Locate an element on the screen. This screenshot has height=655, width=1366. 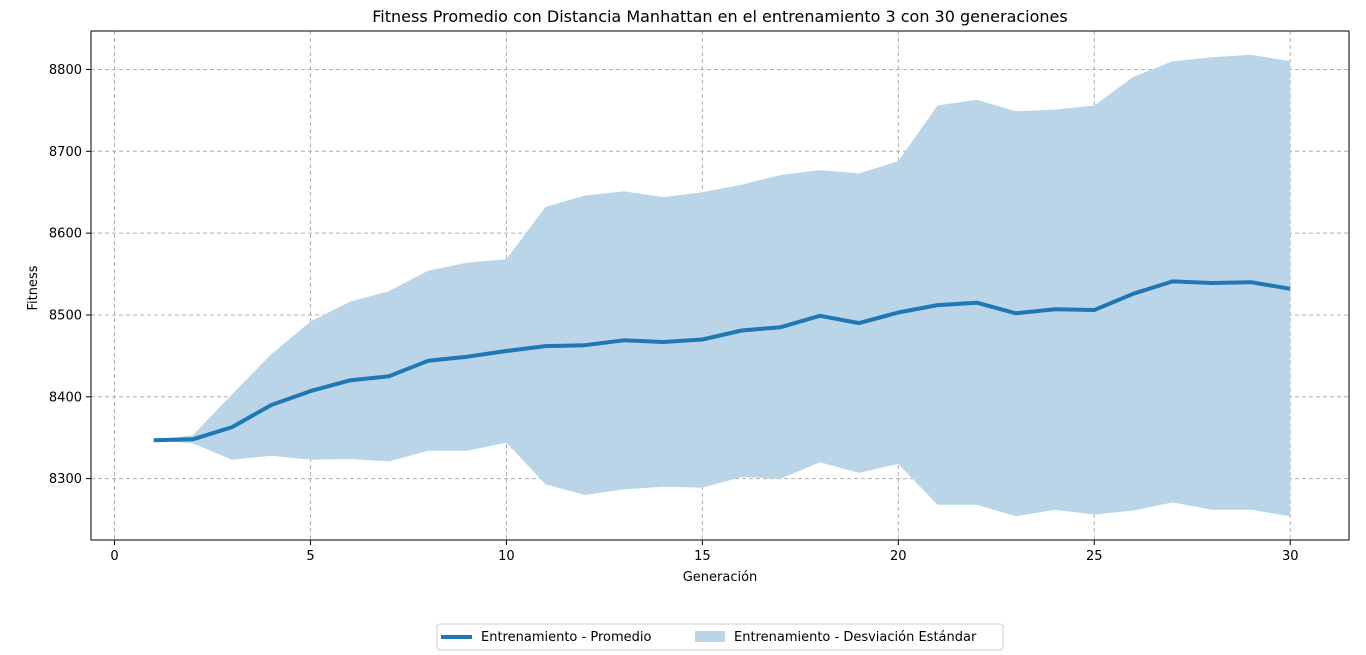
x-tick-label: 15 is located at coordinates (702, 556).